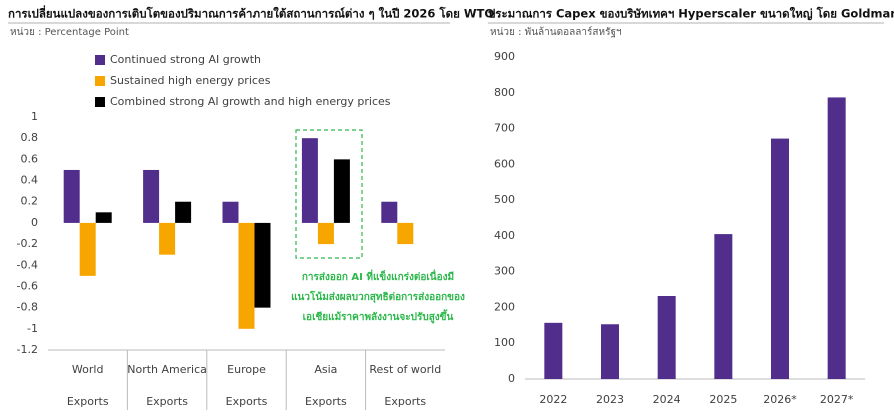 This screenshot has width=894, height=420. I want to click on x-tick-label: North America, so click(167, 369).